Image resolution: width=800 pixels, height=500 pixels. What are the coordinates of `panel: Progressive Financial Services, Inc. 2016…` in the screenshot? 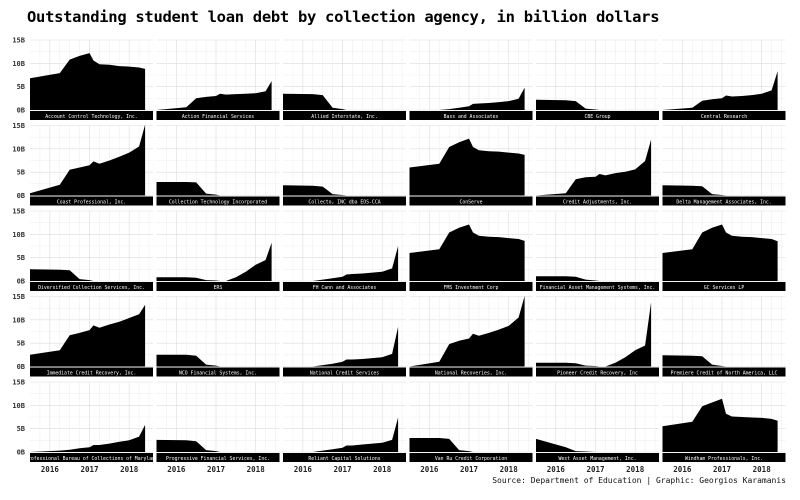 It's located at (218, 427).